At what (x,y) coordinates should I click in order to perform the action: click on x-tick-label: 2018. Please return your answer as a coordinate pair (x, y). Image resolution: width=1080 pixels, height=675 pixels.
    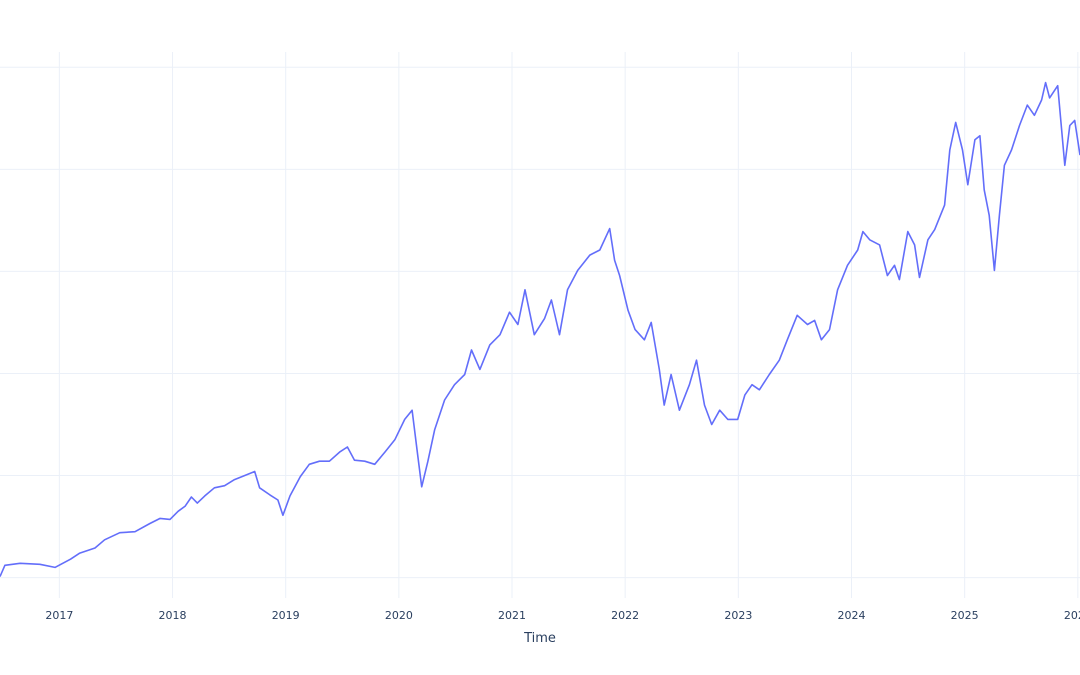
    Looking at the image, I should click on (173, 615).